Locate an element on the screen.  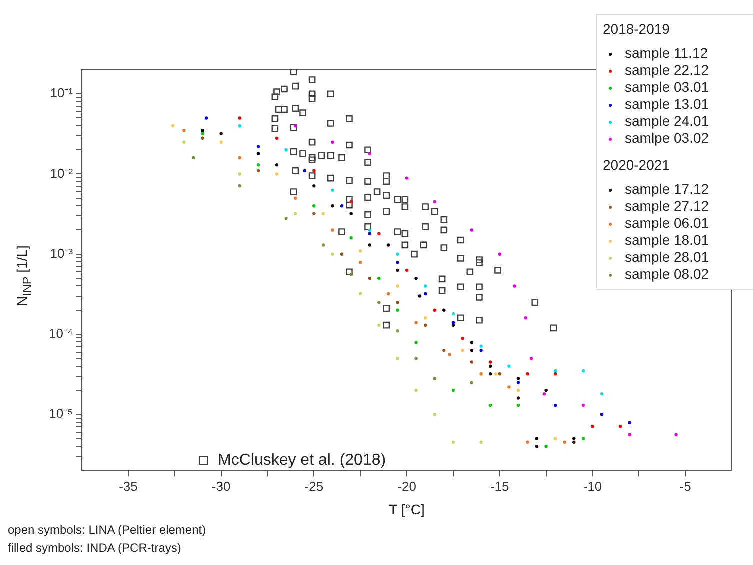
y-tick-label: 10⁻² is located at coordinates (62, 173).